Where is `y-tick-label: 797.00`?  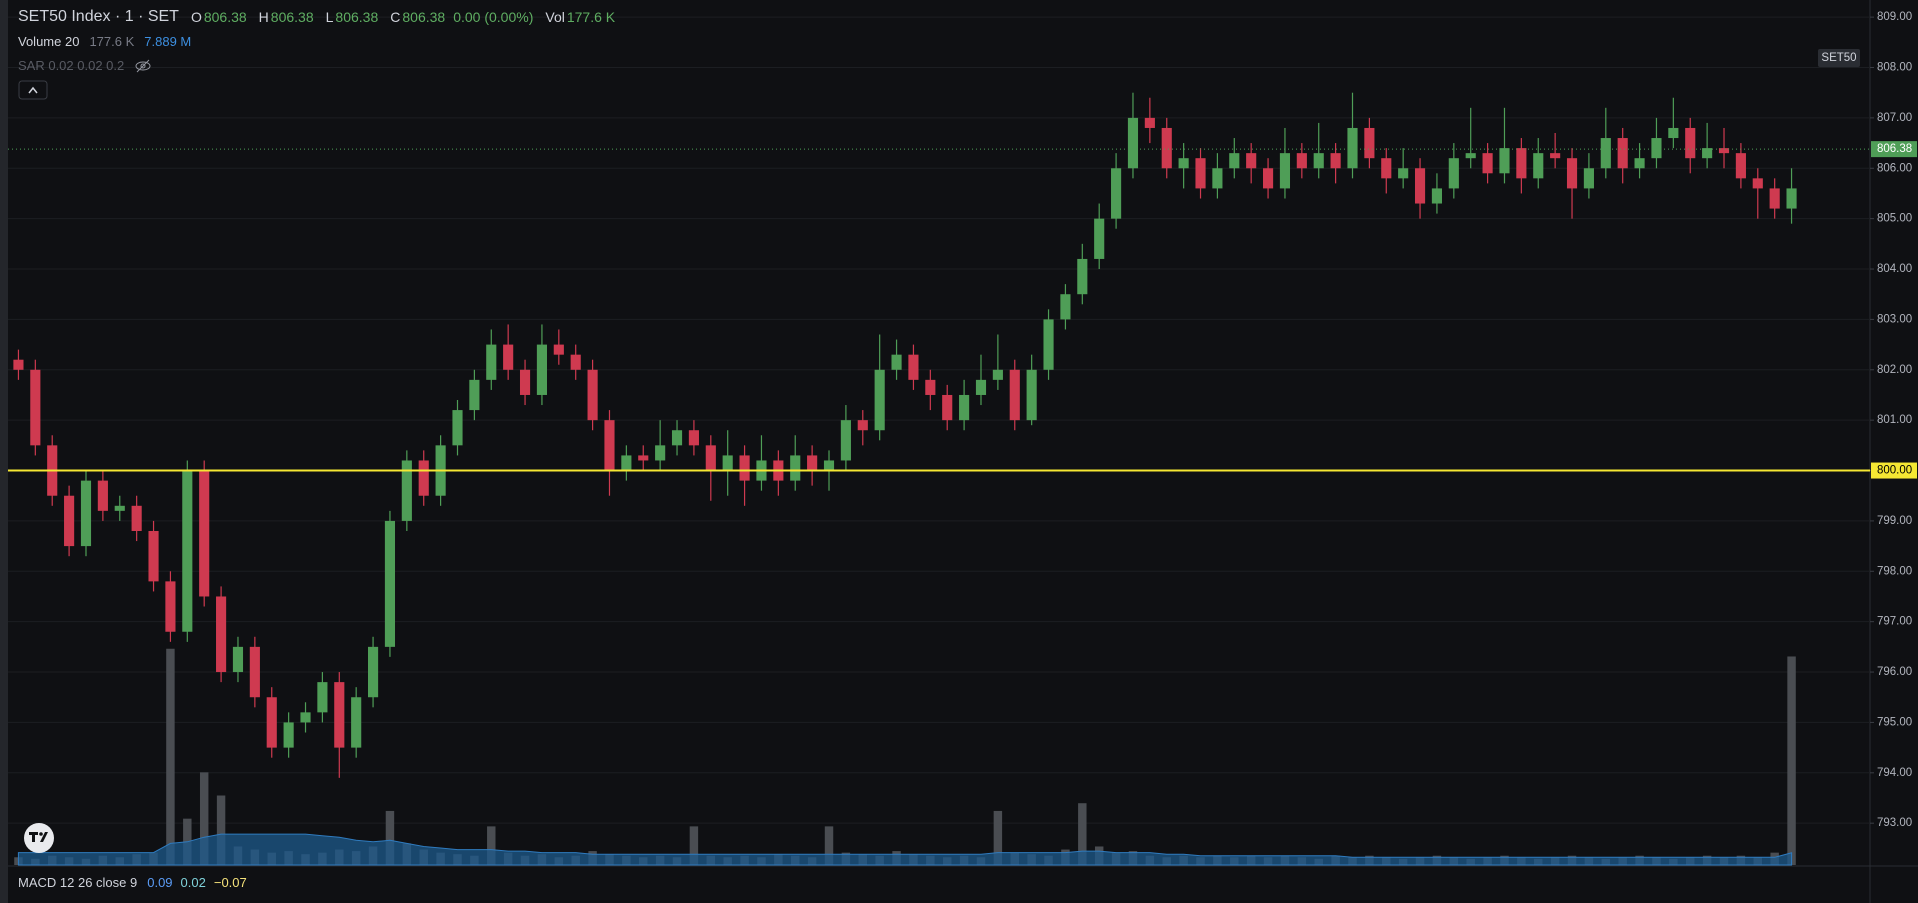 y-tick-label: 797.00 is located at coordinates (1894, 622).